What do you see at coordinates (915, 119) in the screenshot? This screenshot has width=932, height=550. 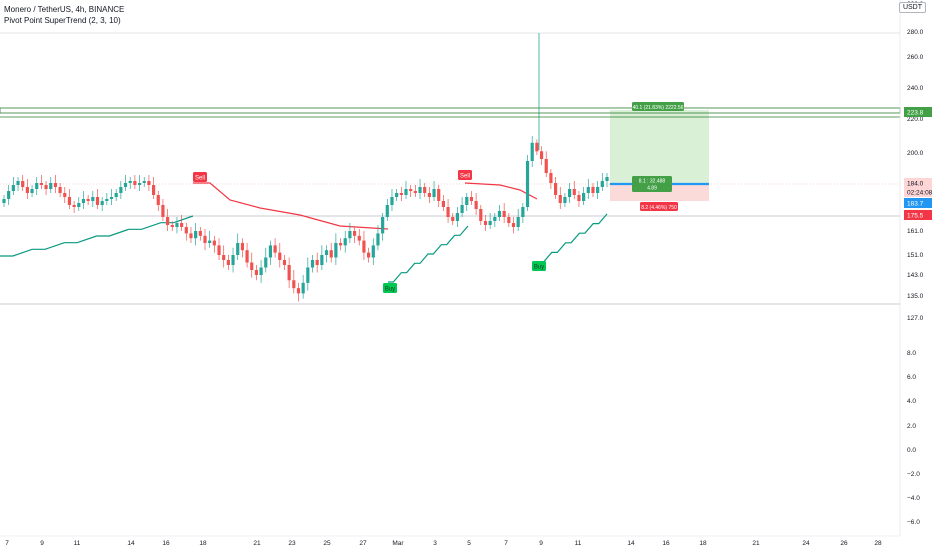 I see `price-tick-label: 220.0` at bounding box center [915, 119].